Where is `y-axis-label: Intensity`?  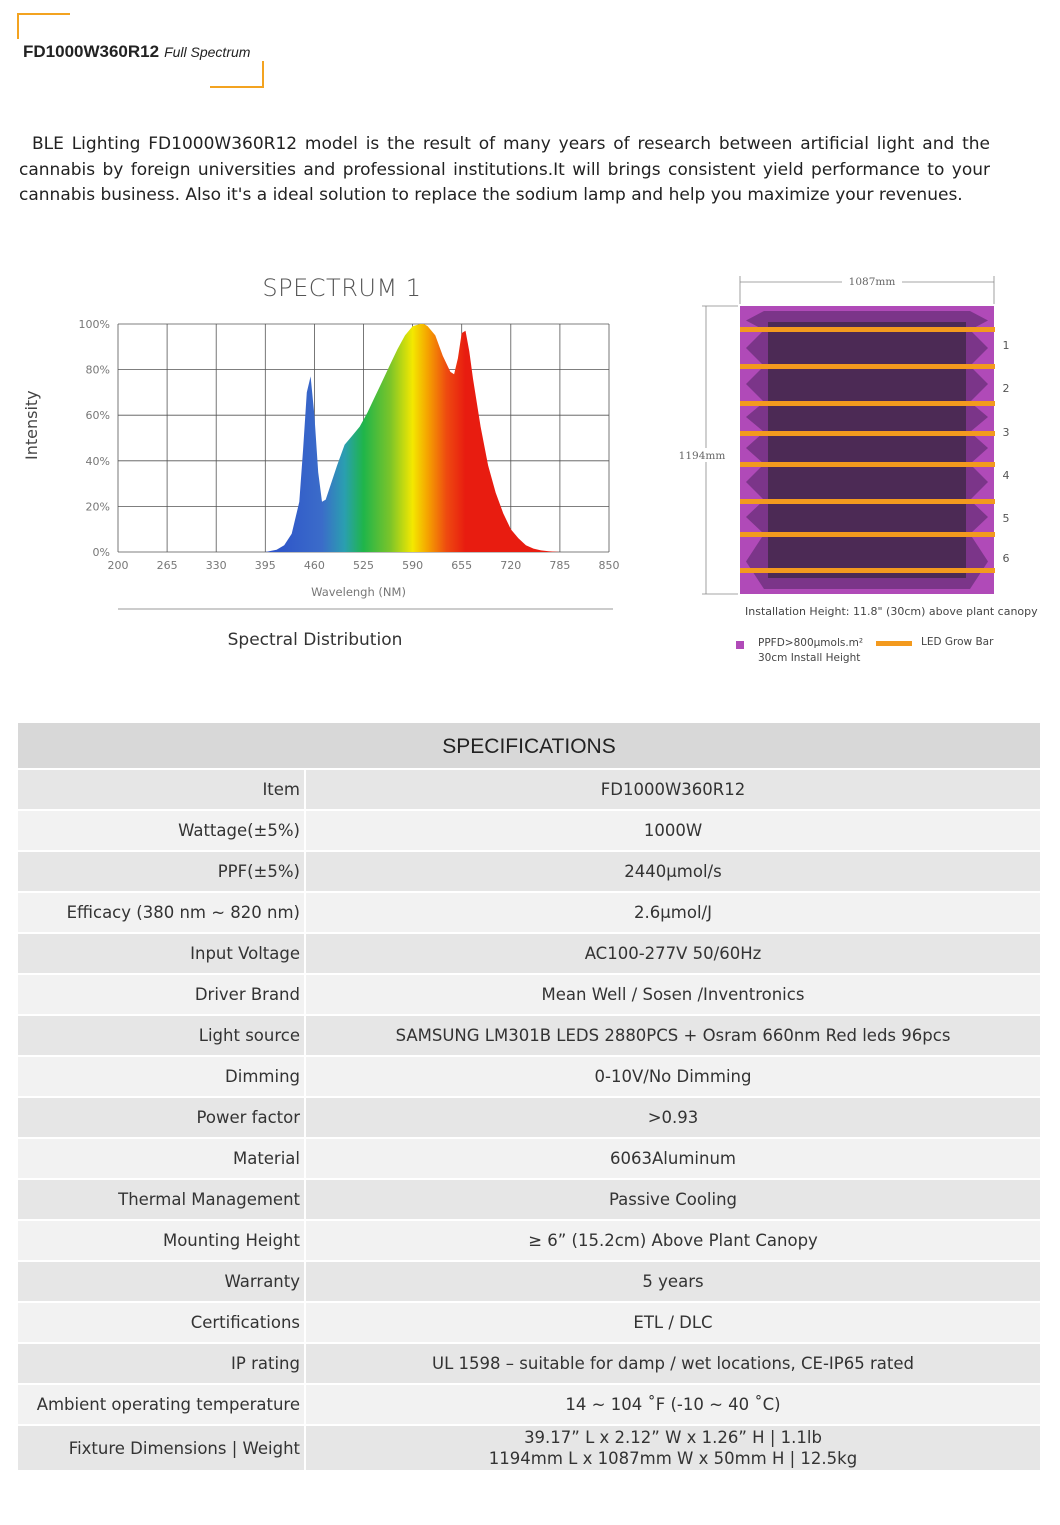
y-axis-label: Intensity is located at coordinates (31, 425).